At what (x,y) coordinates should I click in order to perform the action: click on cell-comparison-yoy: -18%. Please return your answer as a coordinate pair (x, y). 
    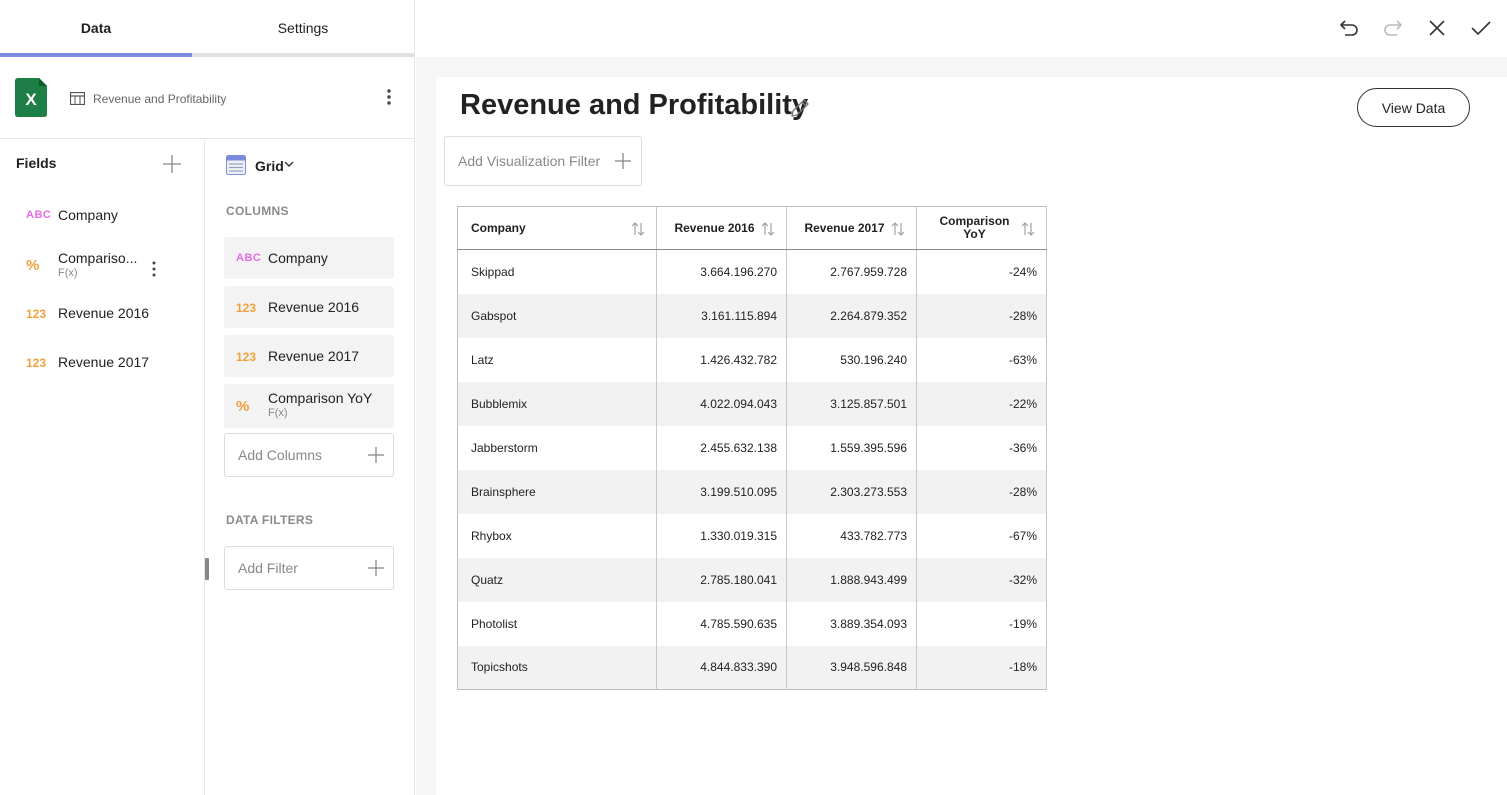
    Looking at the image, I should click on (981, 667).